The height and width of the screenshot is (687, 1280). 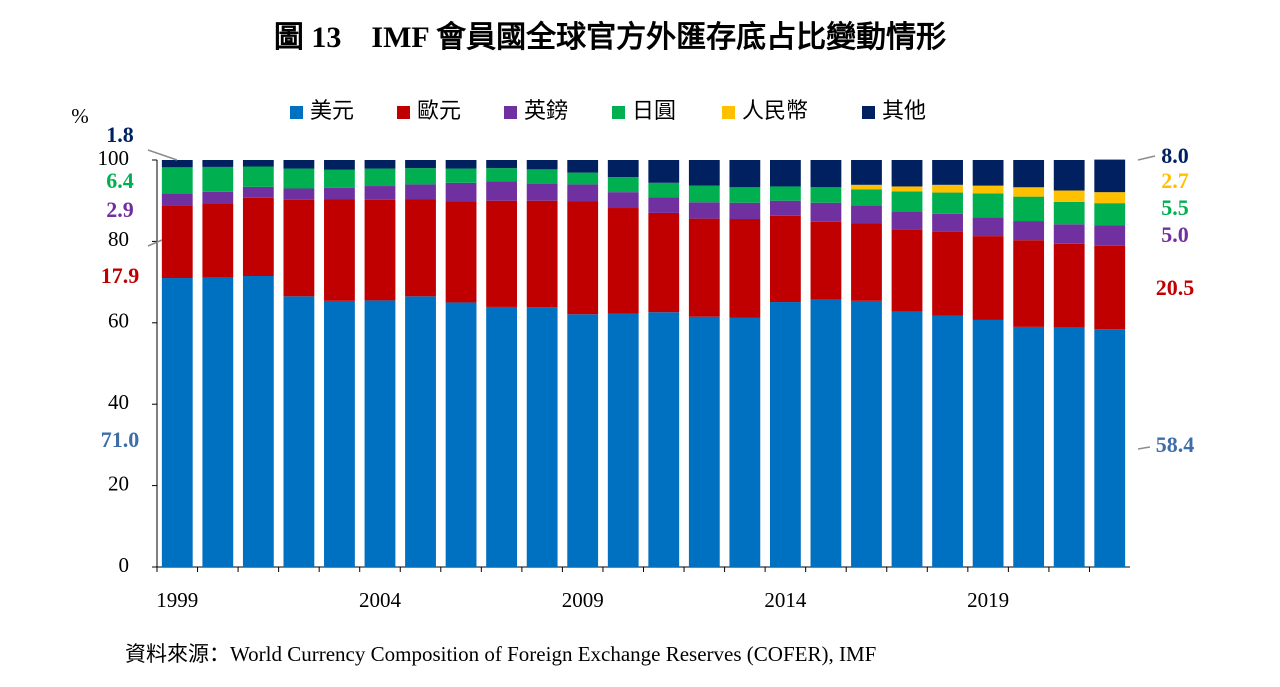 What do you see at coordinates (332, 110) in the screenshot?
I see `legend-label: 美元` at bounding box center [332, 110].